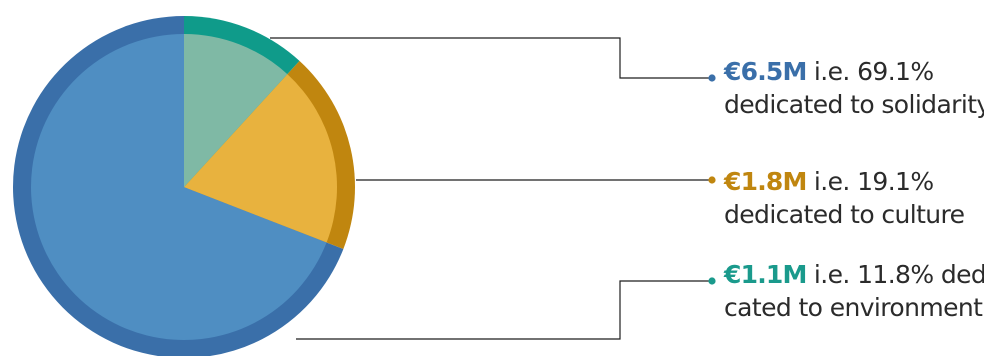  Describe the element at coordinates (504, 310) in the screenshot. I see `leader-line-environment` at that location.